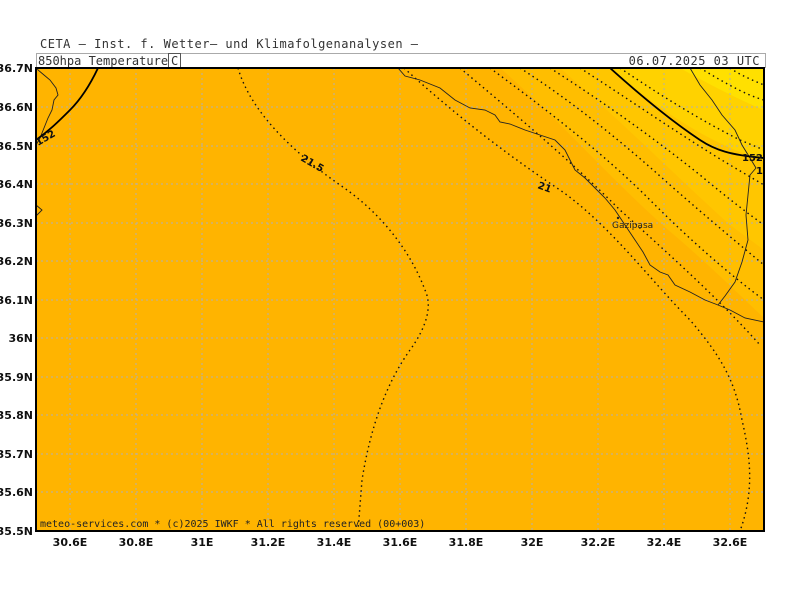  What do you see at coordinates (759, 171) in the screenshot?
I see `contour-label-edge: 1` at bounding box center [759, 171].